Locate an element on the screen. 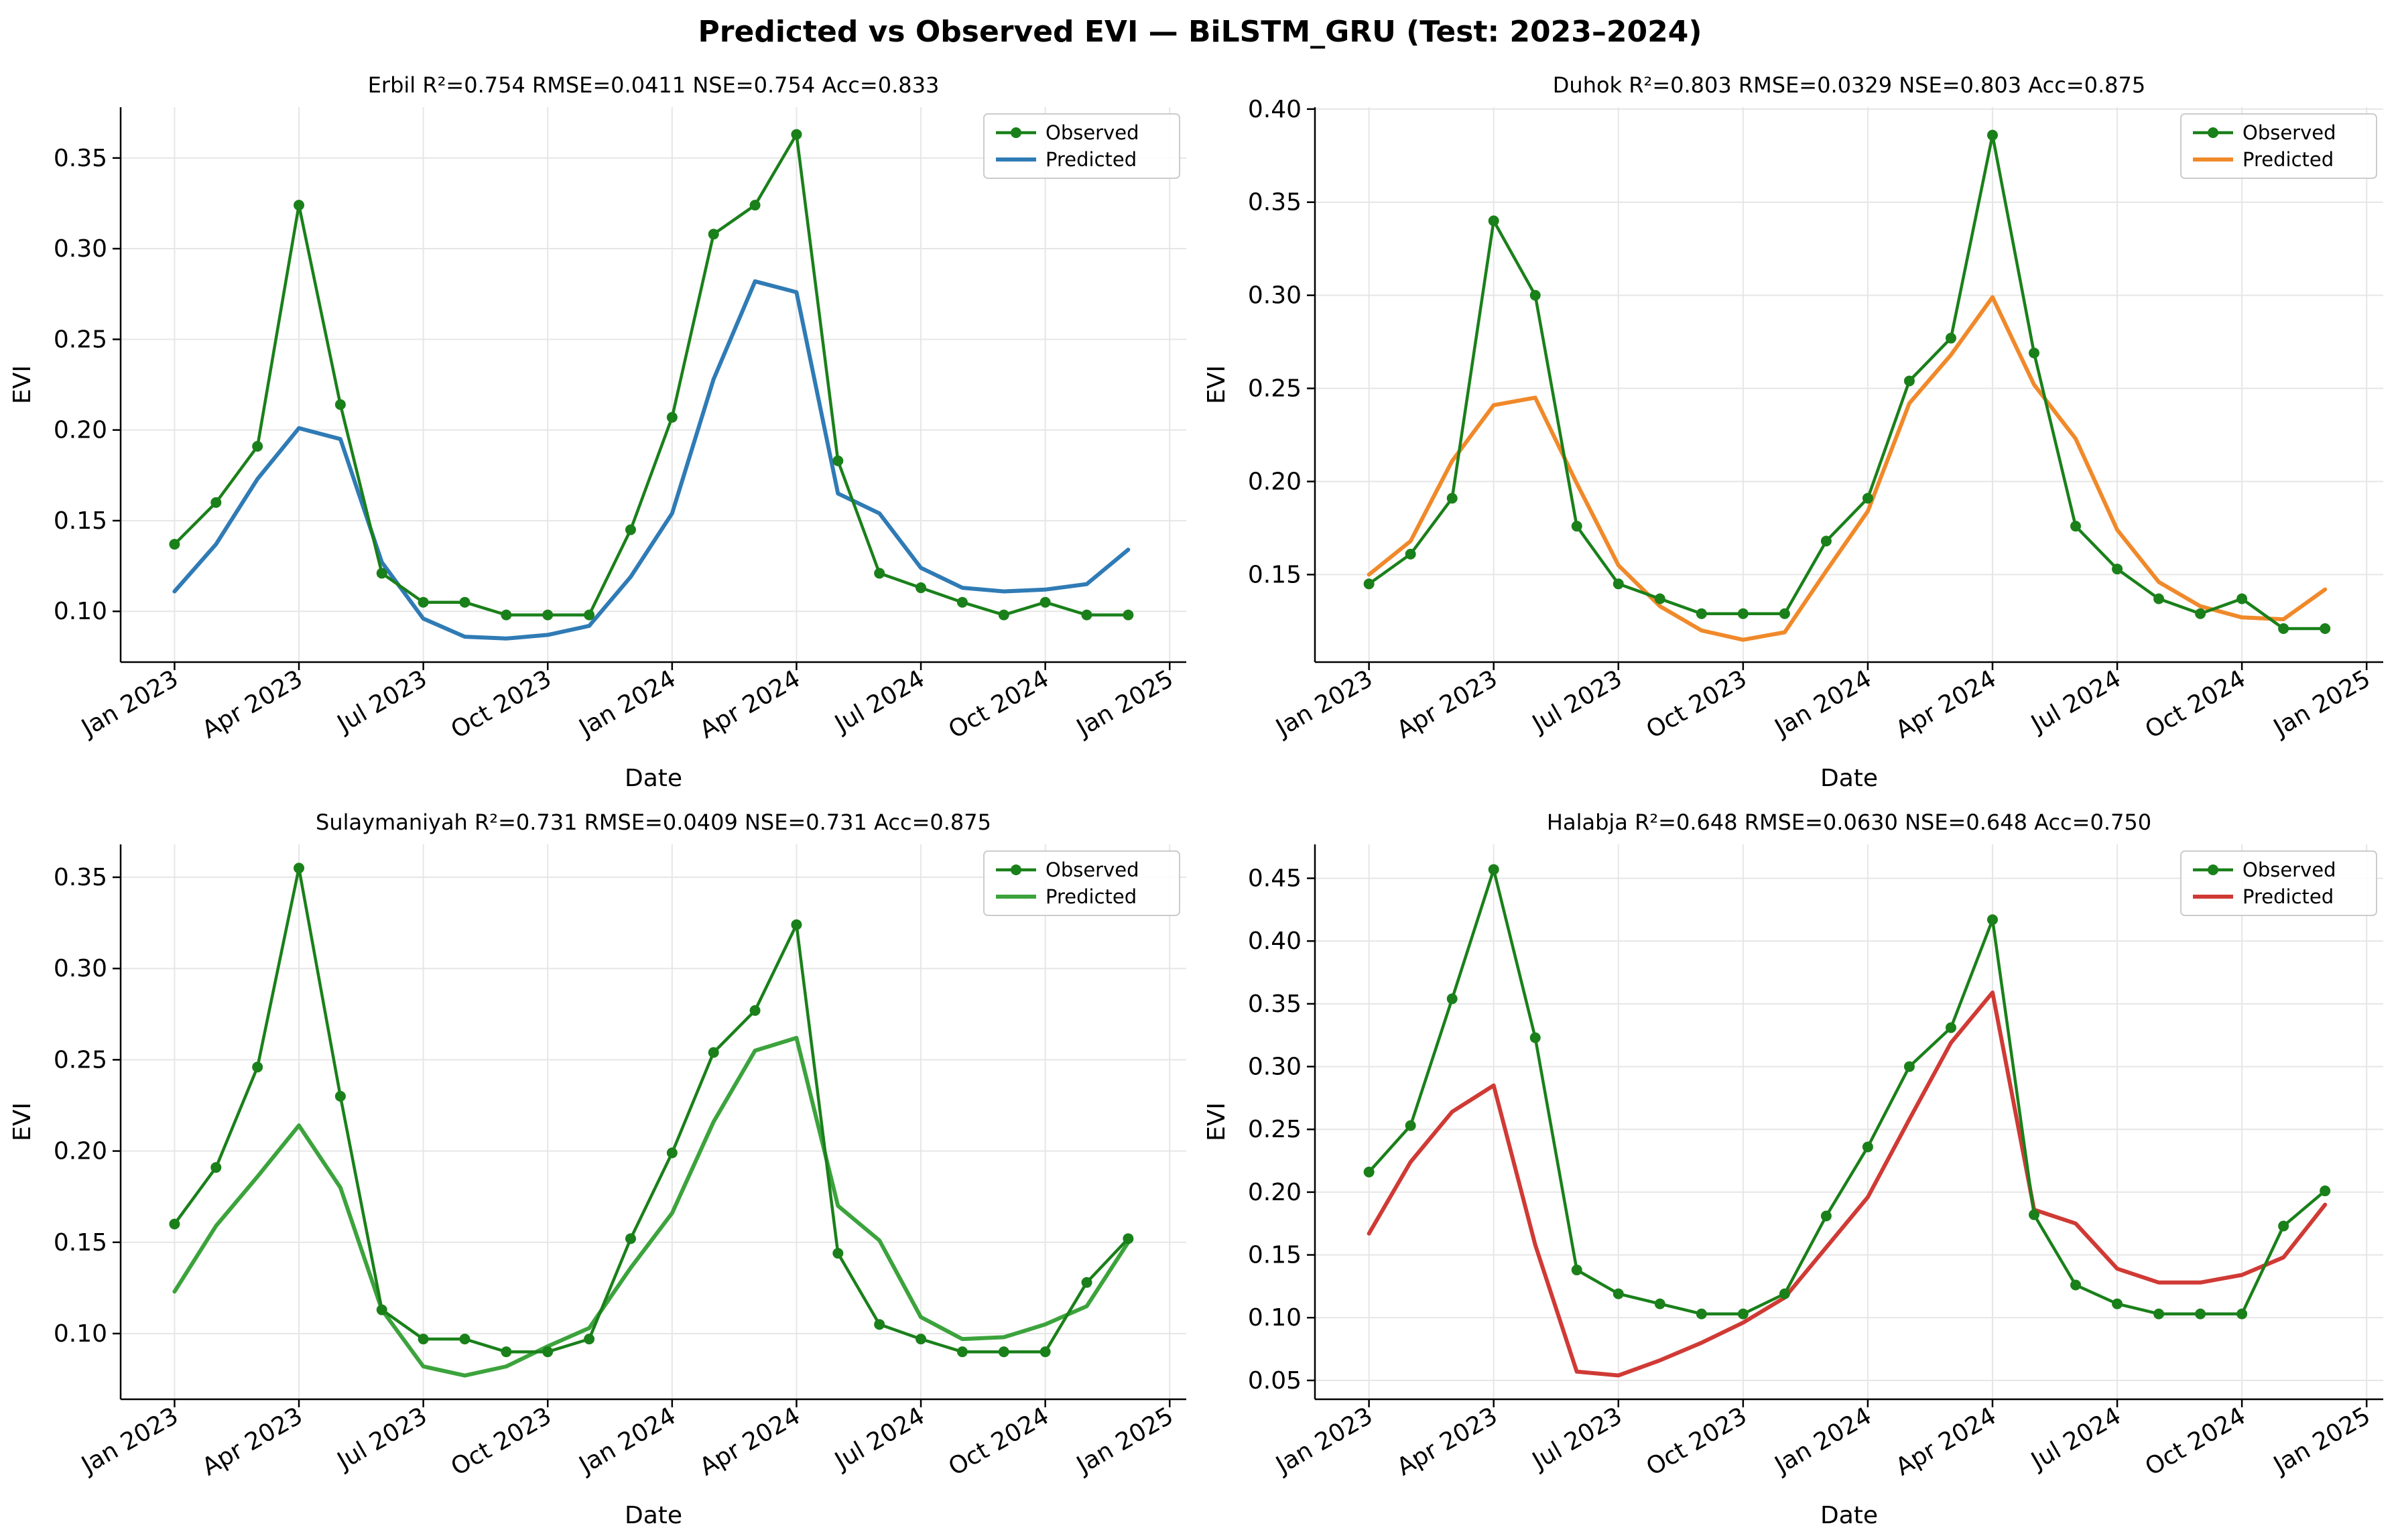 Image resolution: width=2400 pixels, height=1540 pixels. y-axis-label: EVI is located at coordinates (23, 385).